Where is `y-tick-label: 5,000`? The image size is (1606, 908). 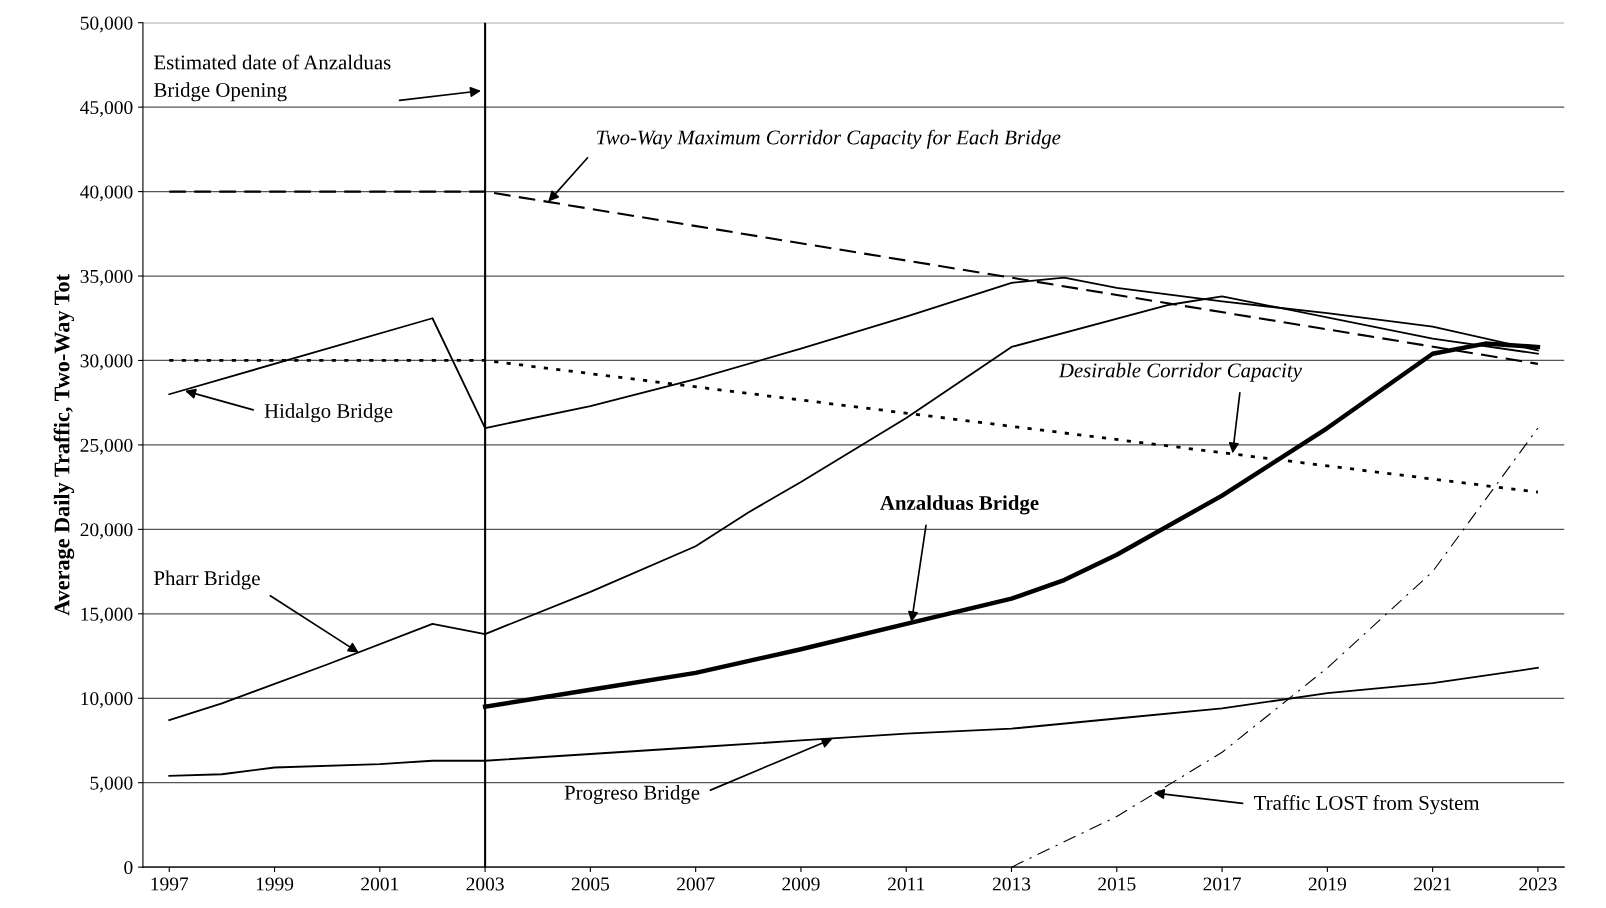
y-tick-label: 5,000 is located at coordinates (111, 784).